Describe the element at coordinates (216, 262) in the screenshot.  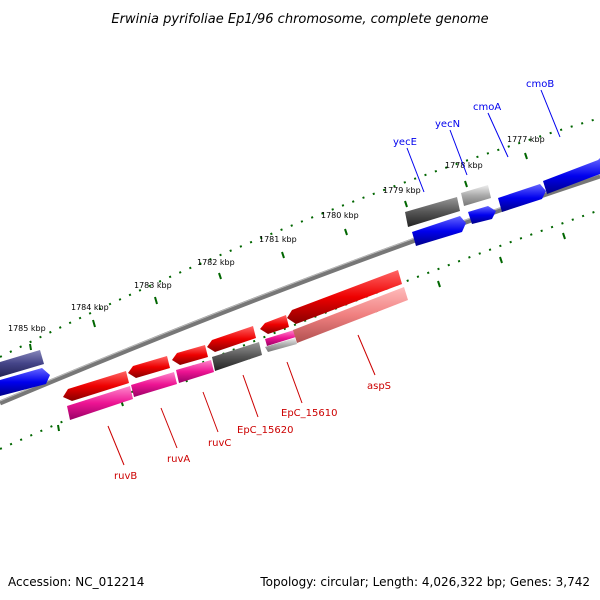
I see `tick-label: 1782 kbp` at that location.